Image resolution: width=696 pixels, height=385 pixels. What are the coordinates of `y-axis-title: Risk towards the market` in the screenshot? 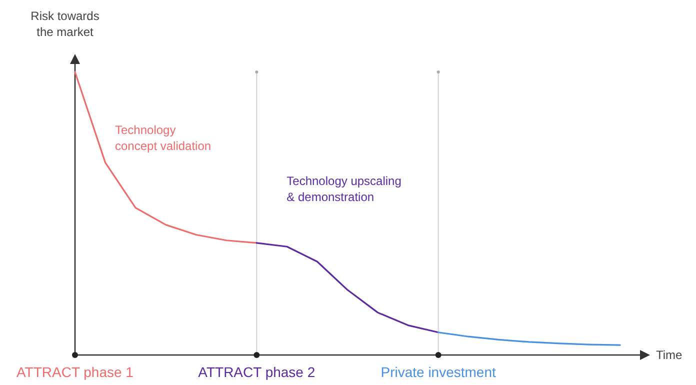 It's located at (65, 24).